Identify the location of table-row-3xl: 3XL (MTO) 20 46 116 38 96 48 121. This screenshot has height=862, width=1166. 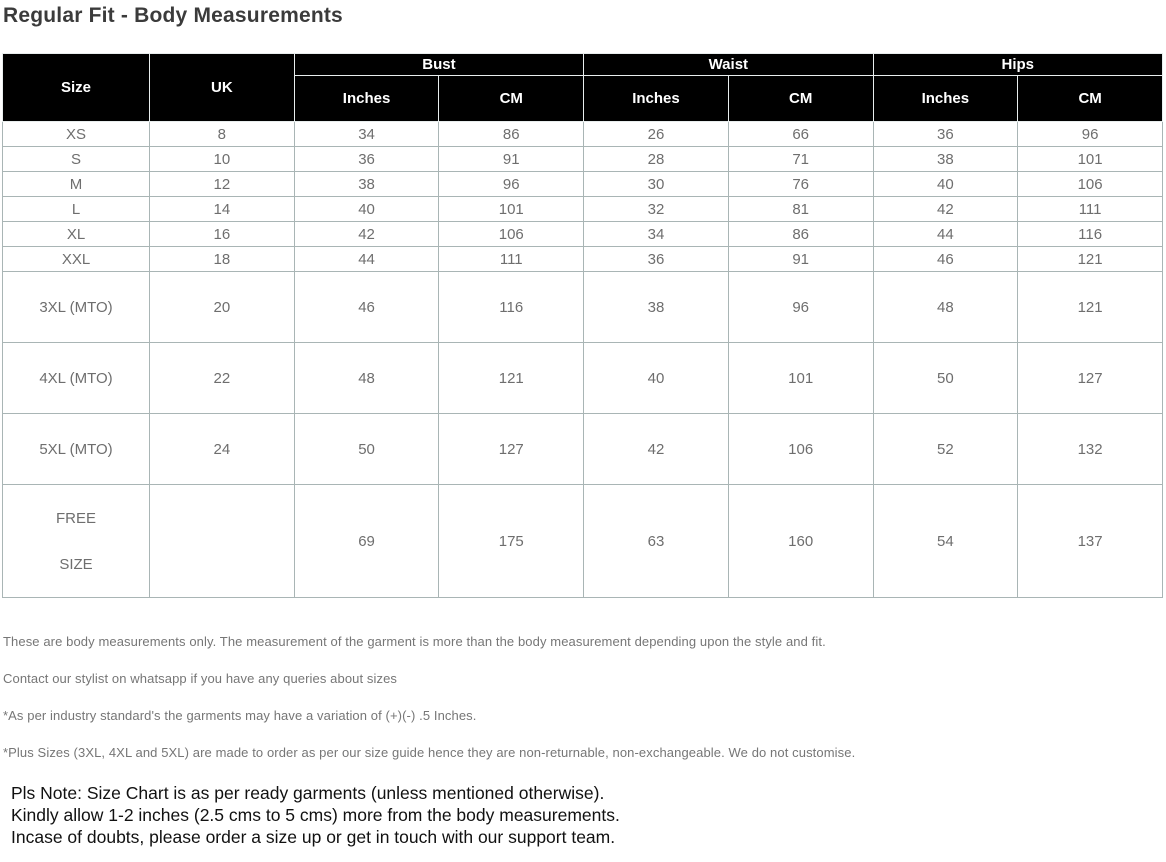
(582, 307).